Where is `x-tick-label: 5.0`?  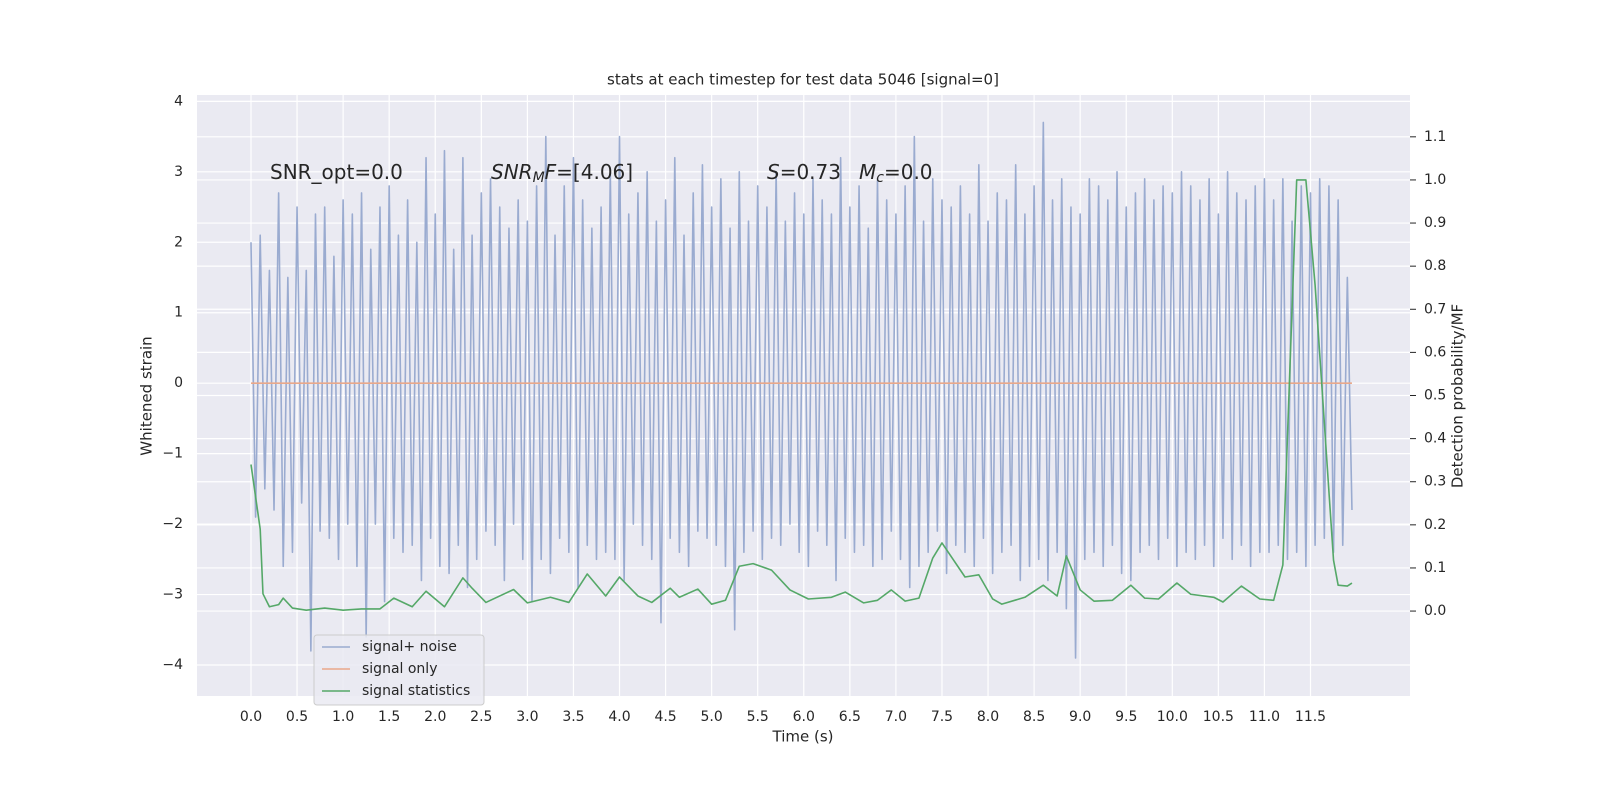
x-tick-label: 5.0 is located at coordinates (712, 717).